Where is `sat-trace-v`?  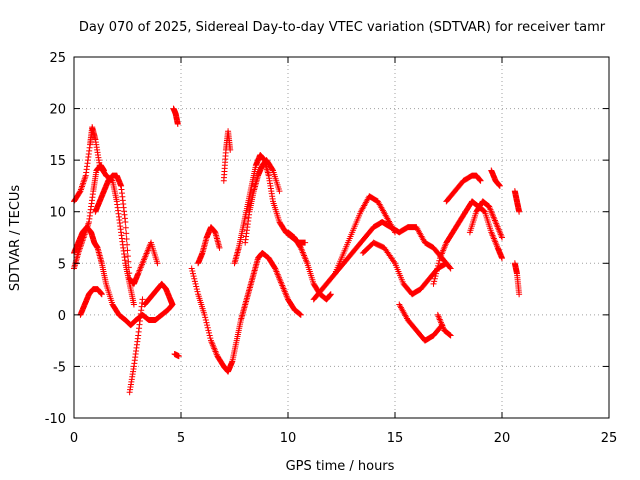
sat-trace-v is located at coordinates (485, 219).